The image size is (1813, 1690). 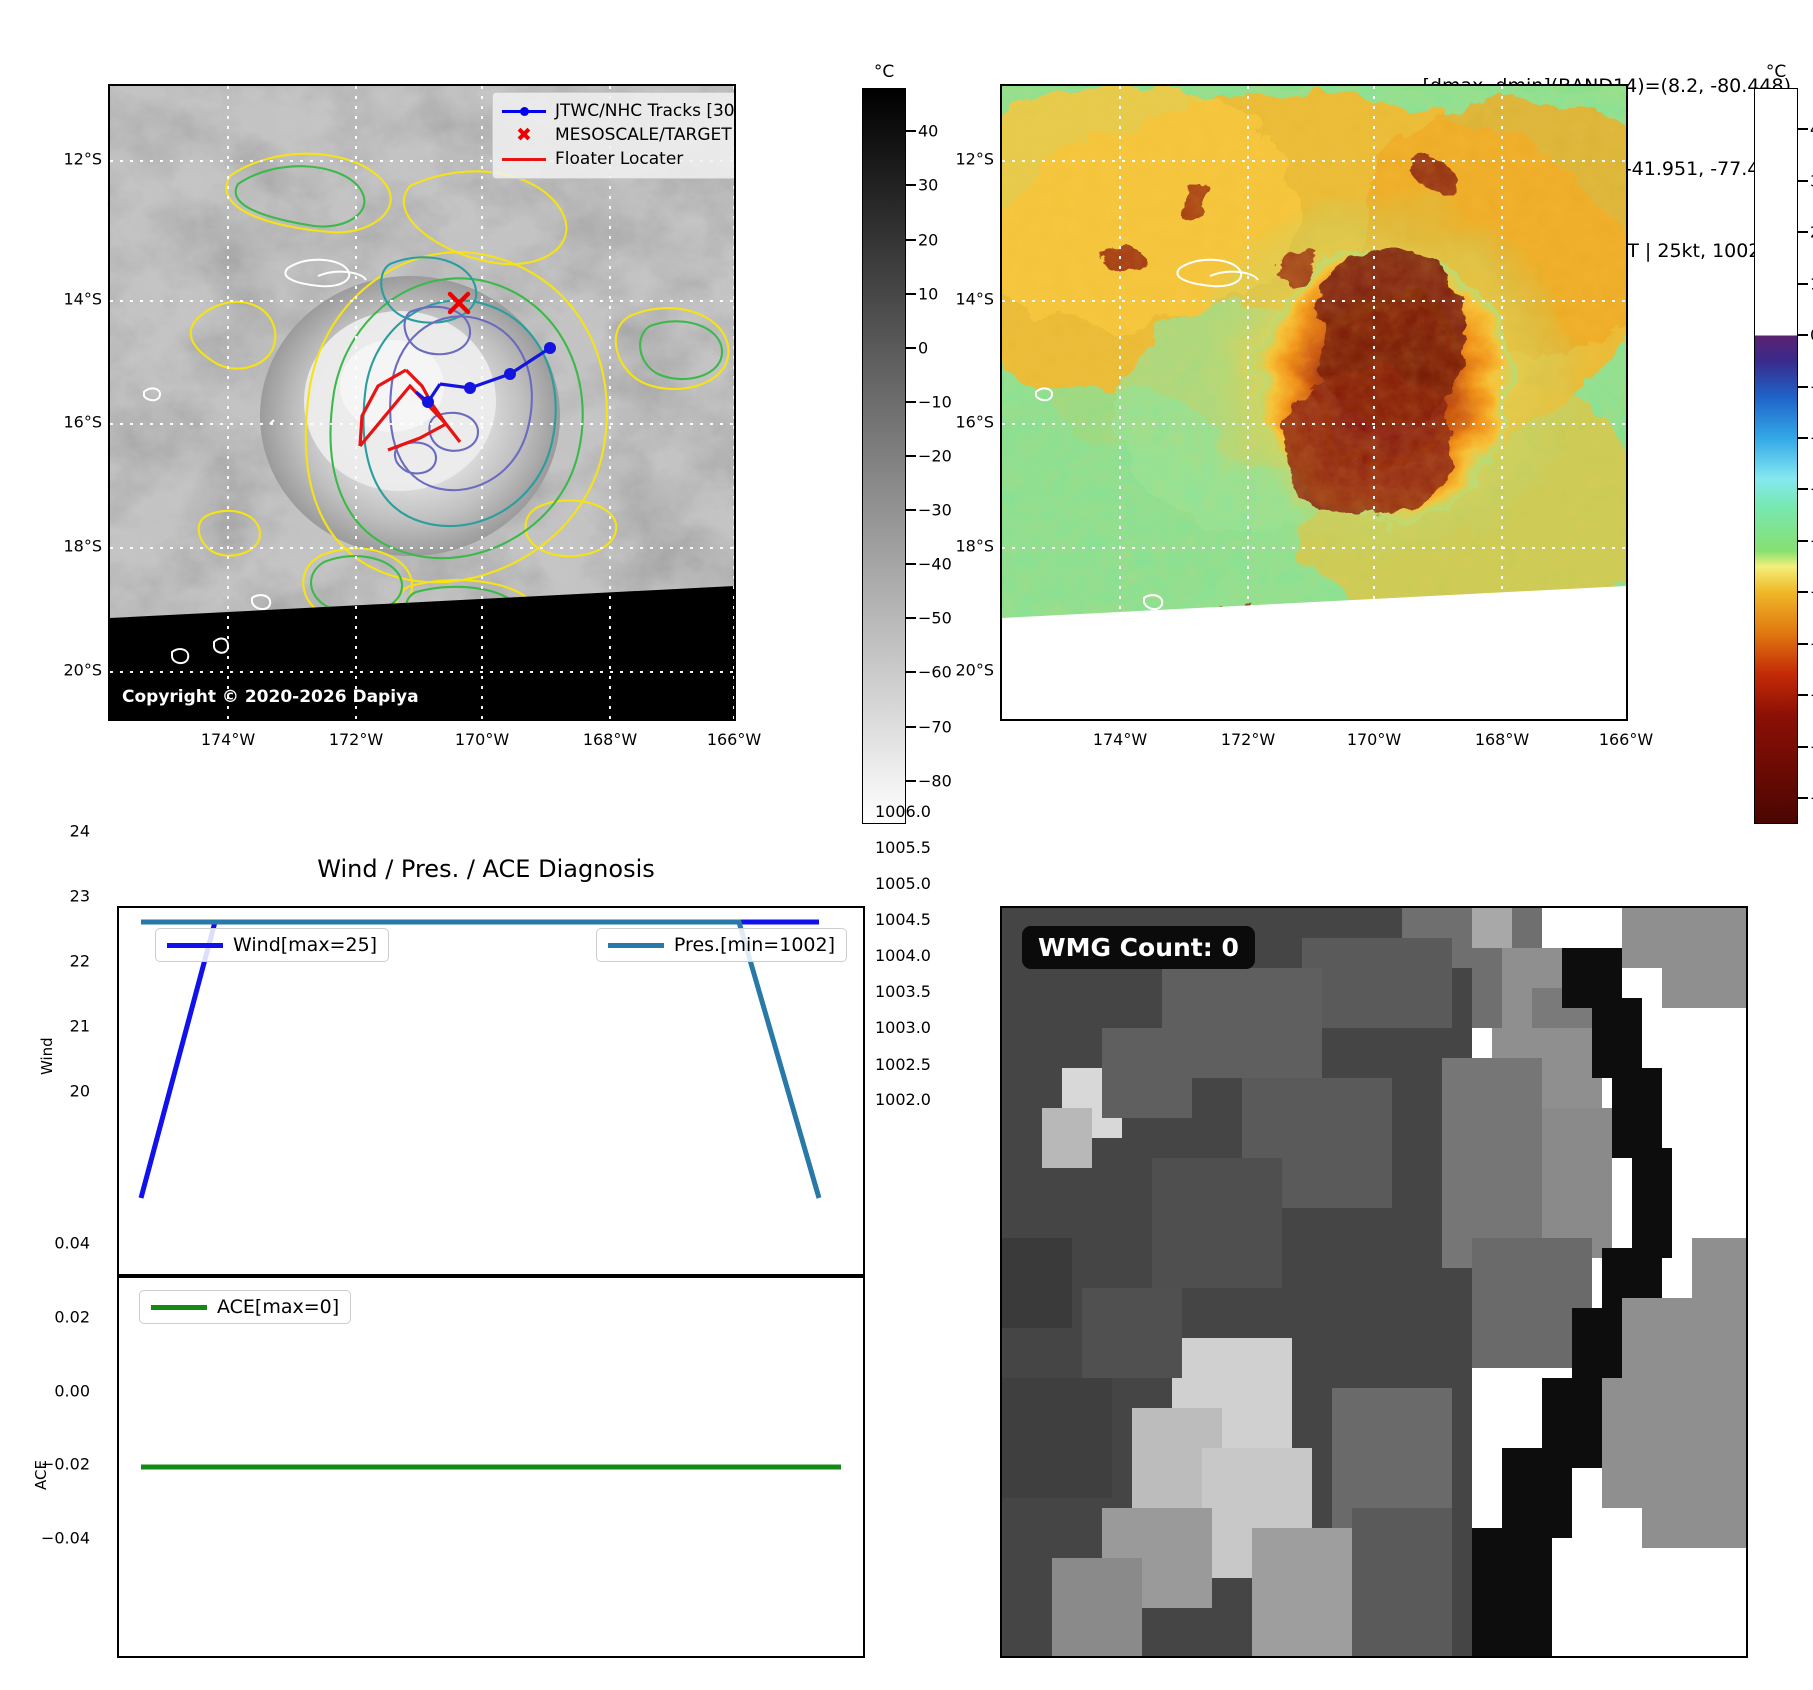 What do you see at coordinates (610, 739) in the screenshot?
I see `ir-xtick-3: 168°W` at bounding box center [610, 739].